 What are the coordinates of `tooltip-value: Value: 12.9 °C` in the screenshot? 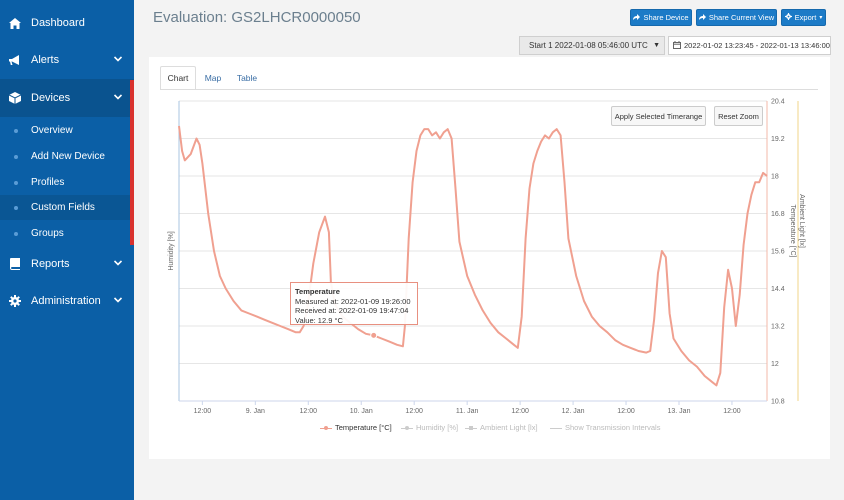 It's located at (319, 320).